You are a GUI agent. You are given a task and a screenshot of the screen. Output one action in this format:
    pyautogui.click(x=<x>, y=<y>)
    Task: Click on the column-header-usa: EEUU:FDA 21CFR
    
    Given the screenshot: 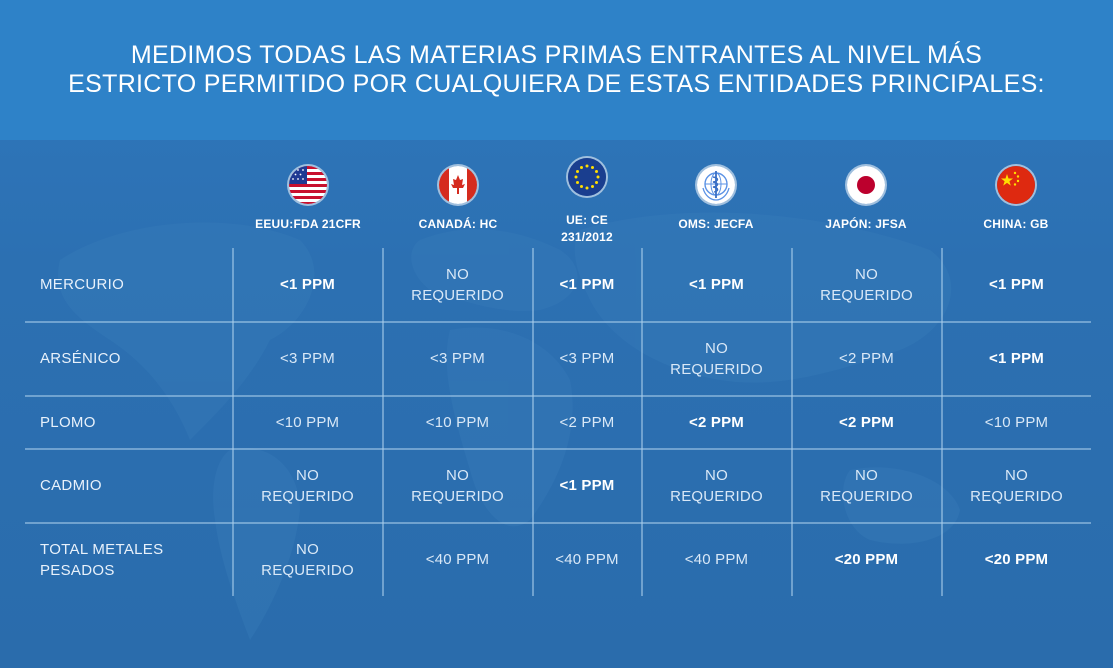 What is the action you would take?
    pyautogui.click(x=308, y=194)
    